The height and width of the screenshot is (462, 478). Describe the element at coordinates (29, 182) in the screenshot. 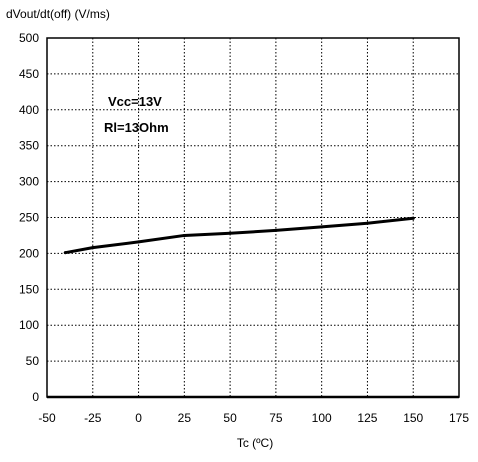

I see `y-tick-label: 300` at that location.